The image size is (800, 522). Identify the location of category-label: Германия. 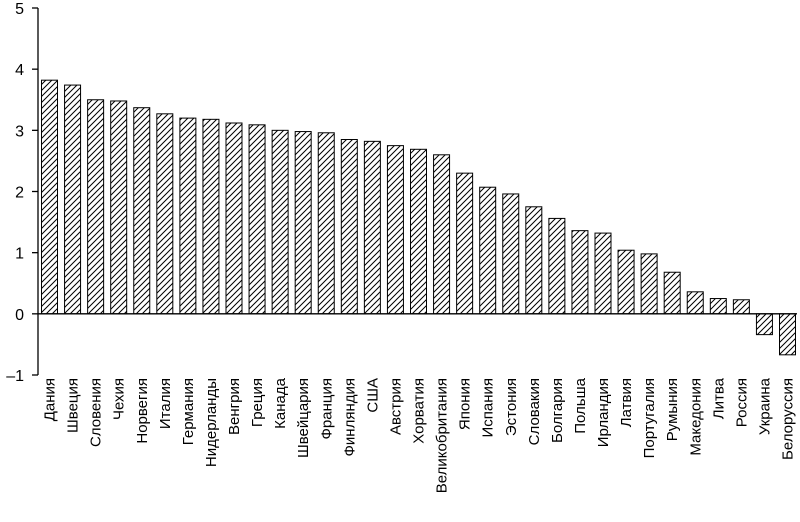
(188, 411).